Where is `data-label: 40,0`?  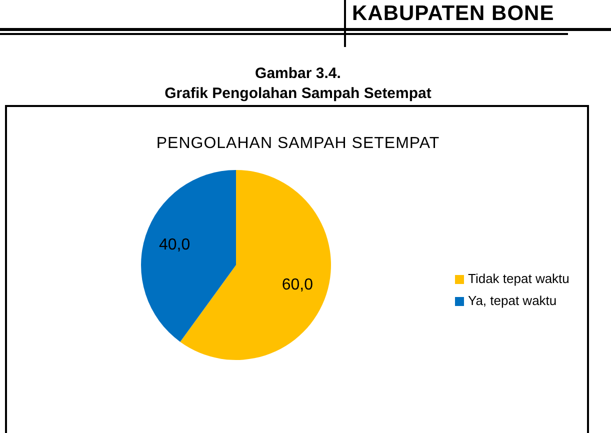 data-label: 40,0 is located at coordinates (174, 245).